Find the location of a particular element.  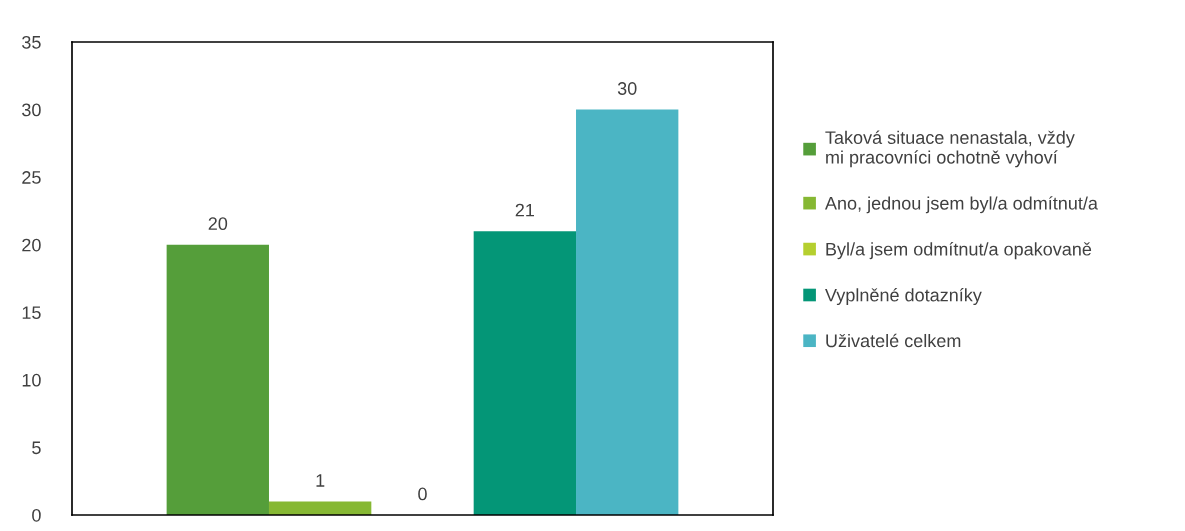

data-label: 21 is located at coordinates (525, 210).